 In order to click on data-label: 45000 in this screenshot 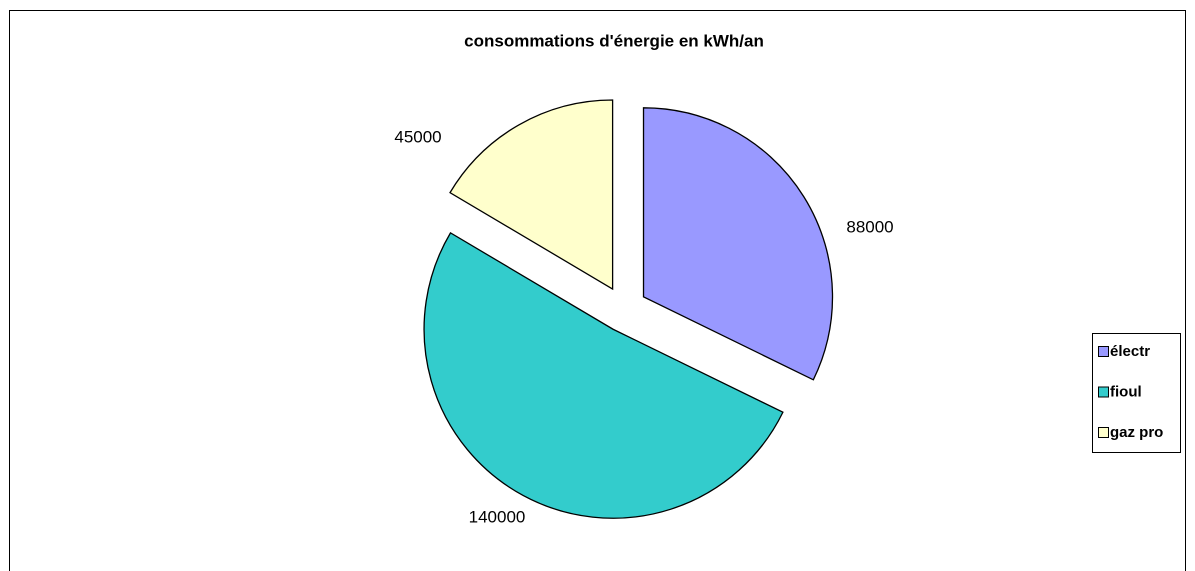, I will do `click(417, 136)`.